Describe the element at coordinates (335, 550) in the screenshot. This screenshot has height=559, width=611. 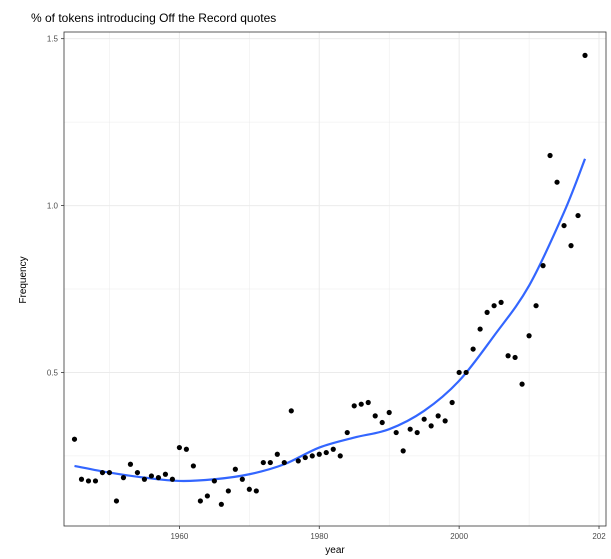
I see `x-axis-title: year` at that location.